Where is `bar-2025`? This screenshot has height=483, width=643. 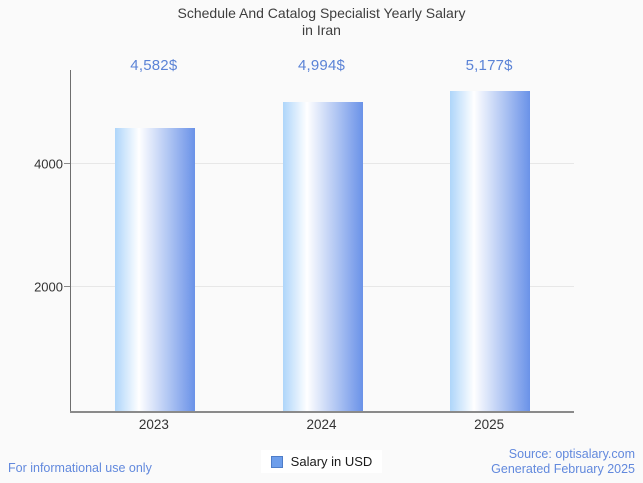 bar-2025 is located at coordinates (490, 250).